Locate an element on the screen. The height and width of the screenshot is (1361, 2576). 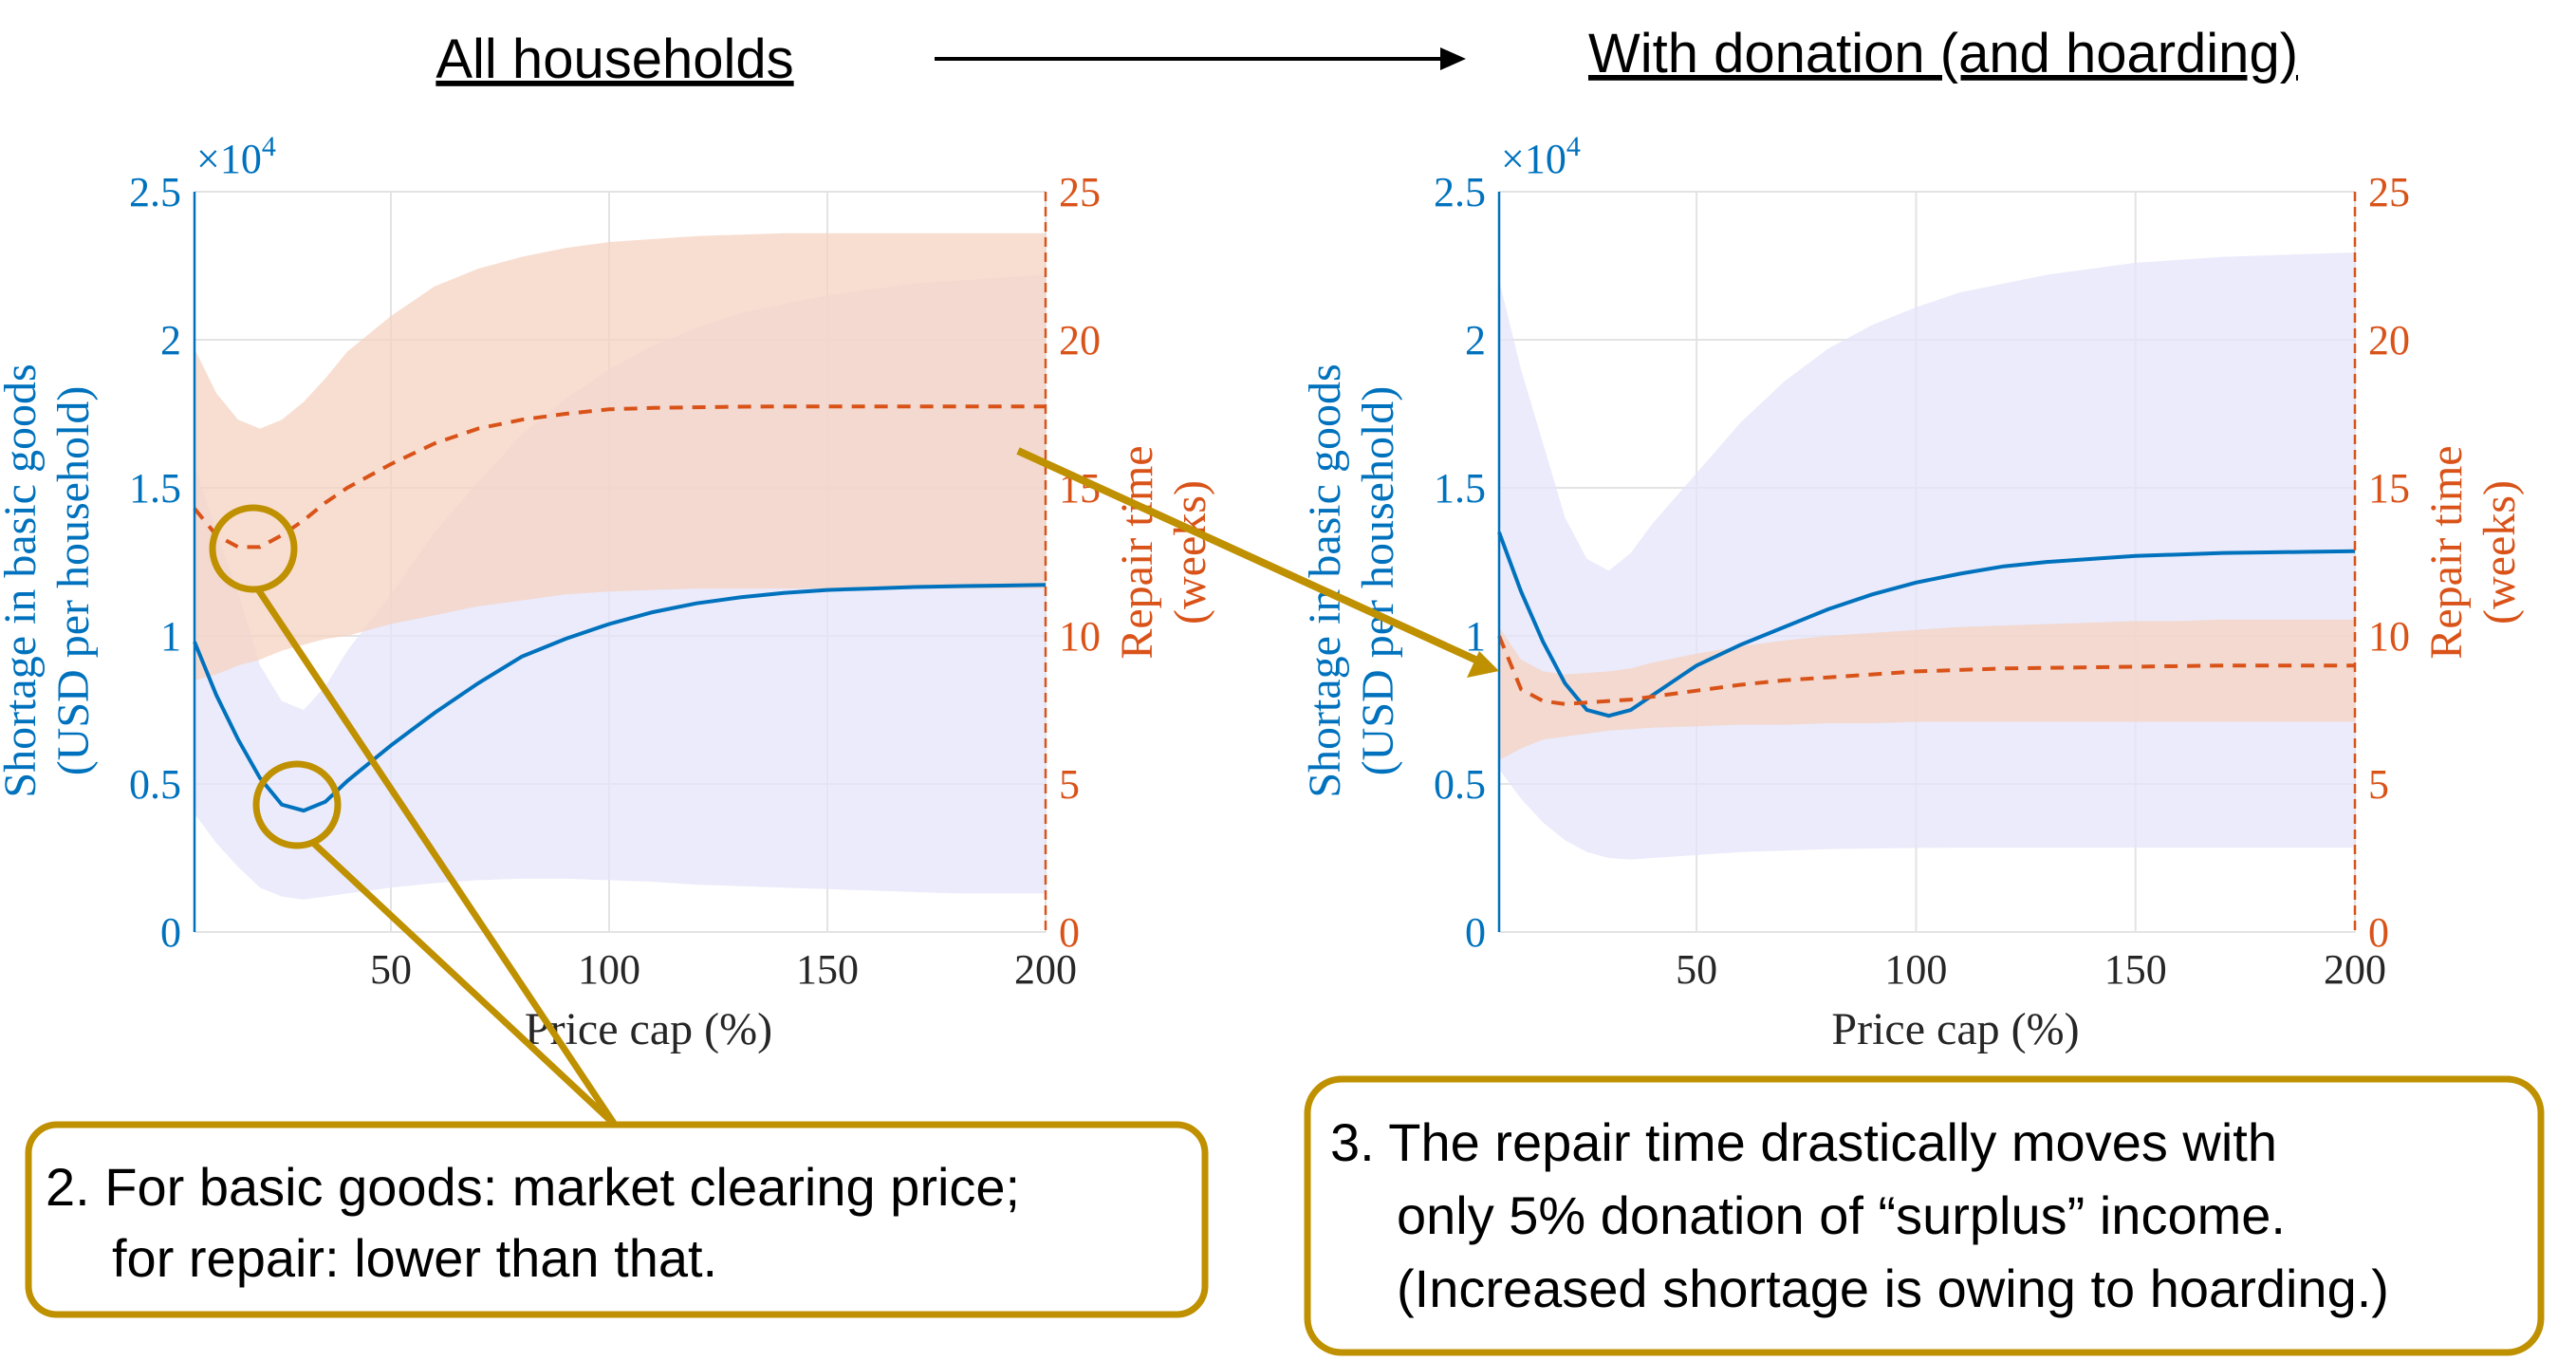
left-y-axis-label: Shortage in basic goods is located at coordinates (23, 580).